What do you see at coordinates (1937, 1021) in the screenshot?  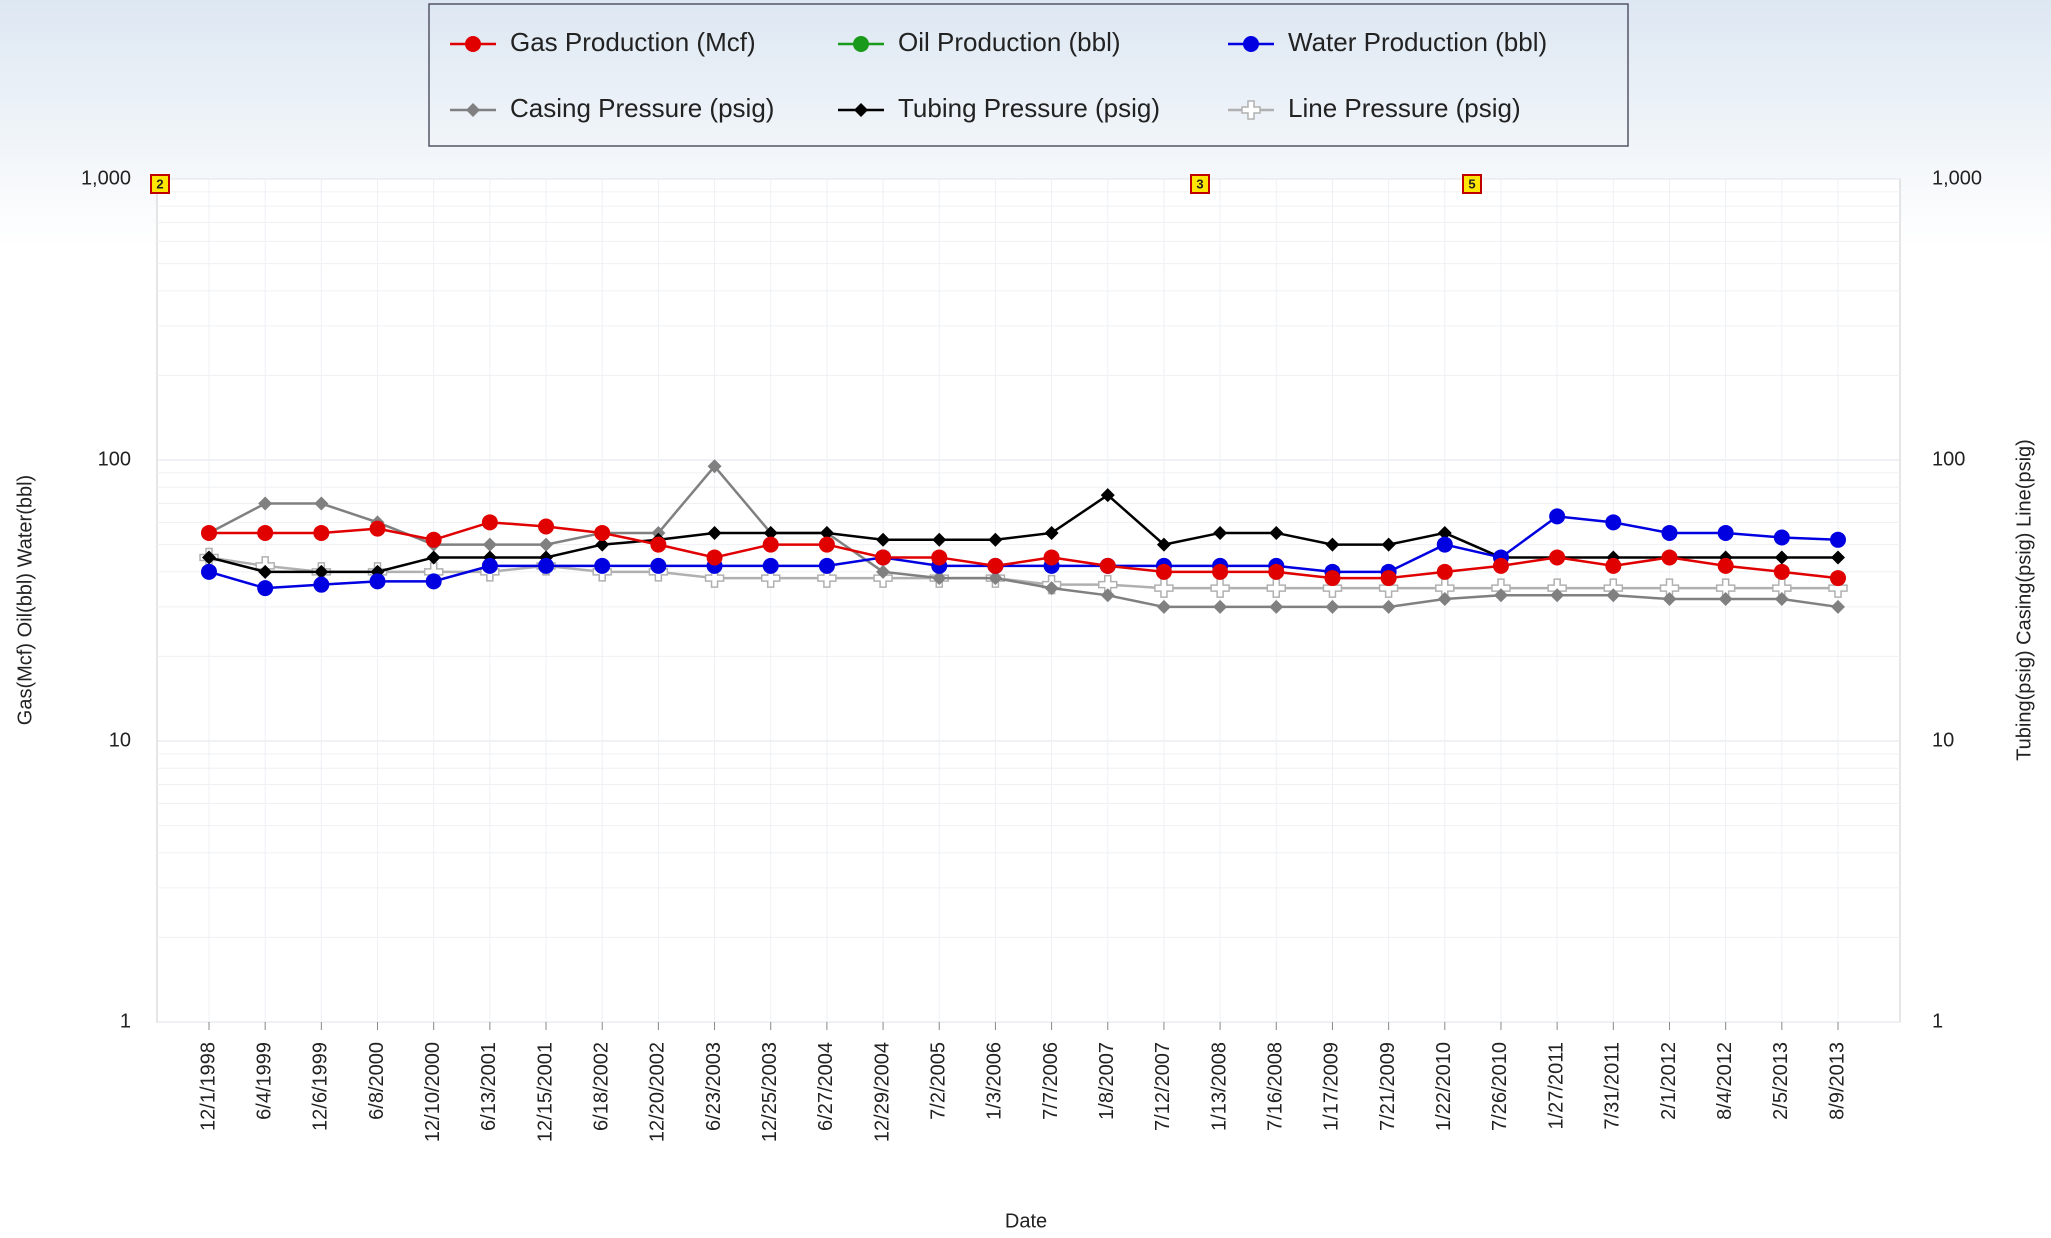 I see `y2-tick-label: 1` at bounding box center [1937, 1021].